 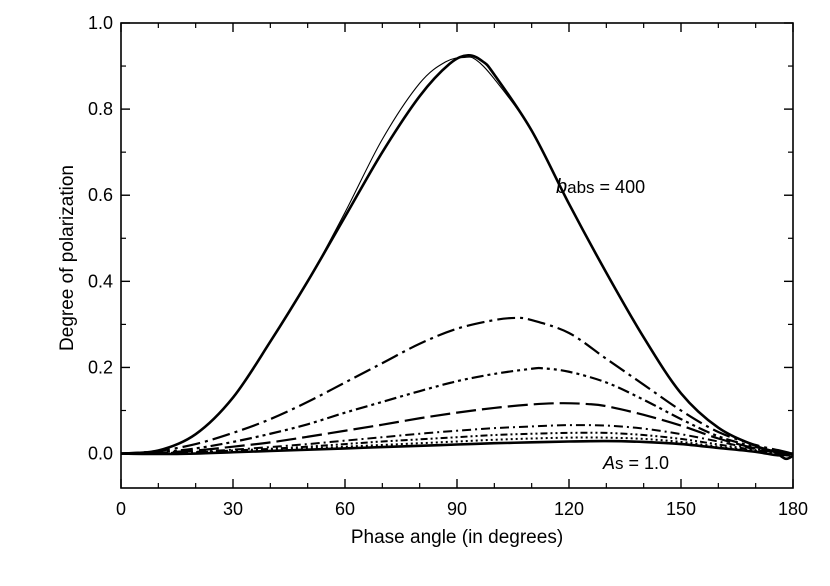 I want to click on as-value: = 1.0, so click(x=647, y=463).